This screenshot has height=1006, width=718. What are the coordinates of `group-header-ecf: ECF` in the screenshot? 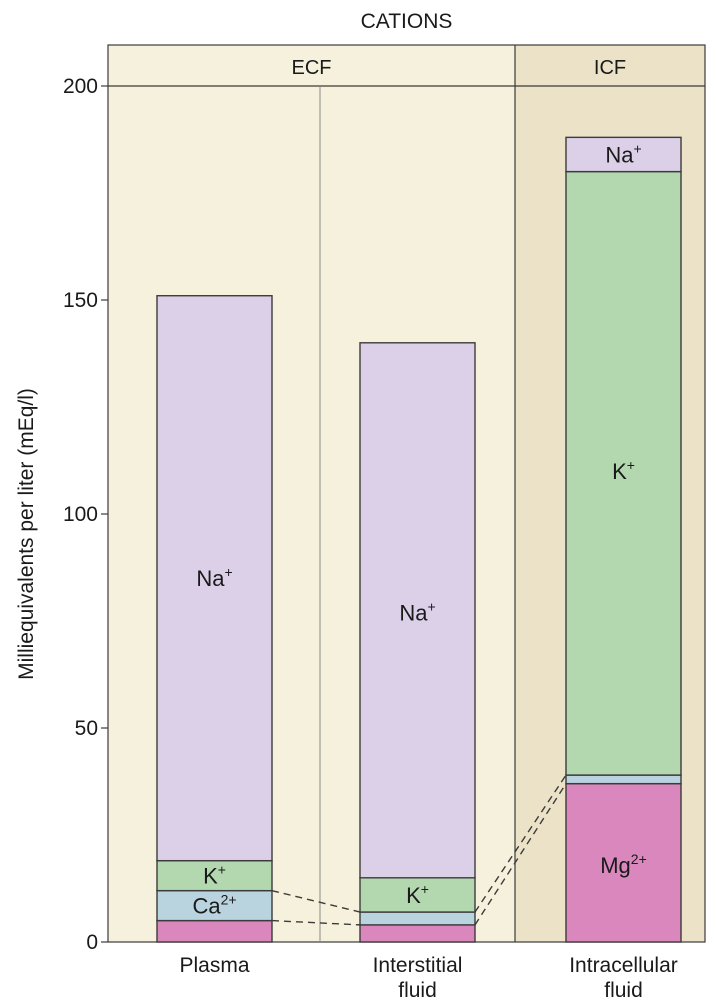 It's located at (312, 68).